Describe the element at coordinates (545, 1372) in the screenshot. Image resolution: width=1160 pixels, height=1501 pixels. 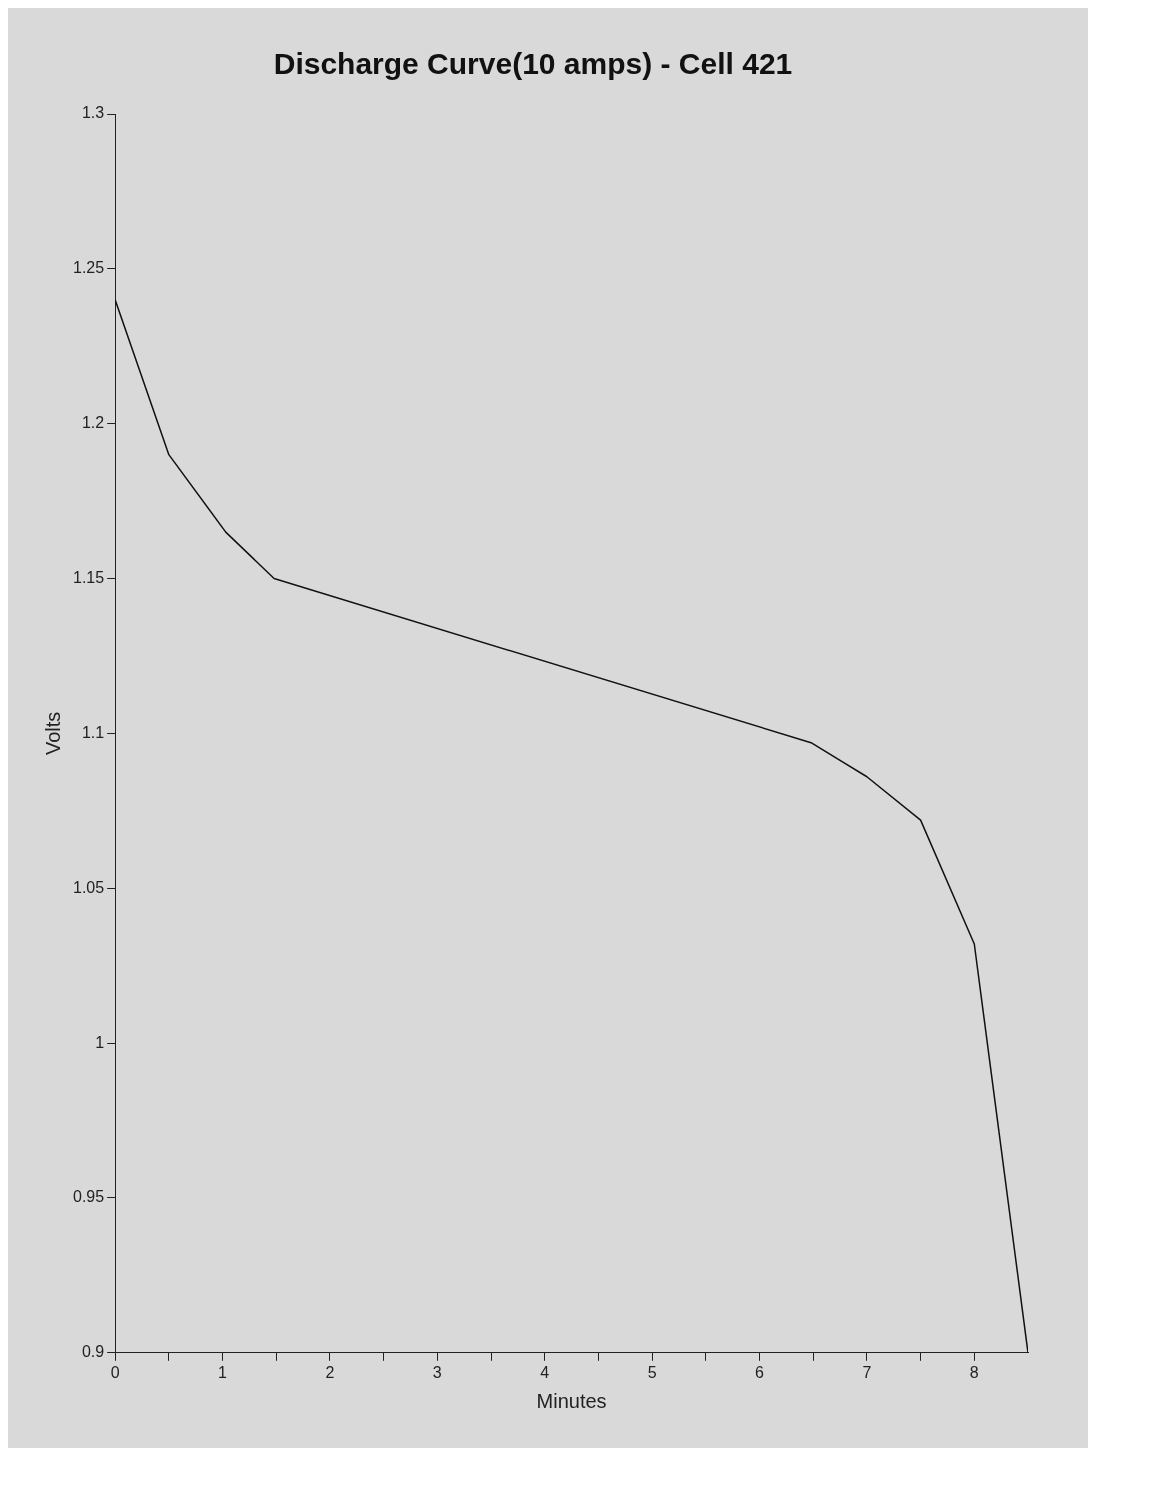
I see `x-tick-label: 4` at that location.